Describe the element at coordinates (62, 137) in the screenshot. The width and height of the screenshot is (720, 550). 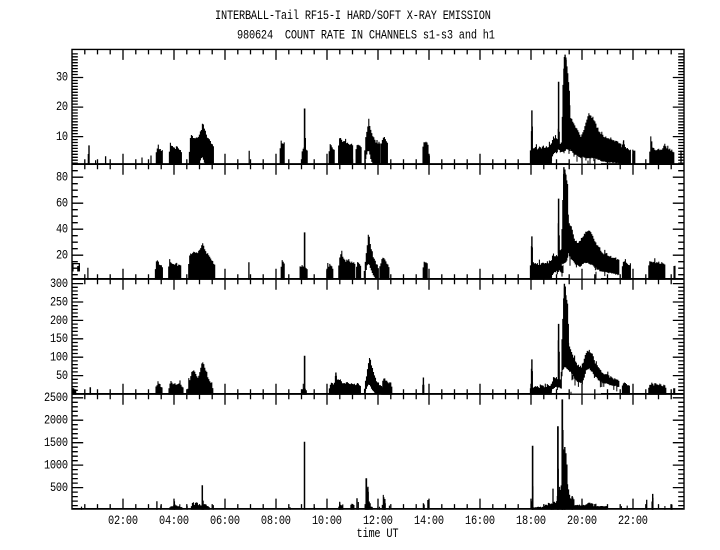
I see `svg-text: 10` at that location.